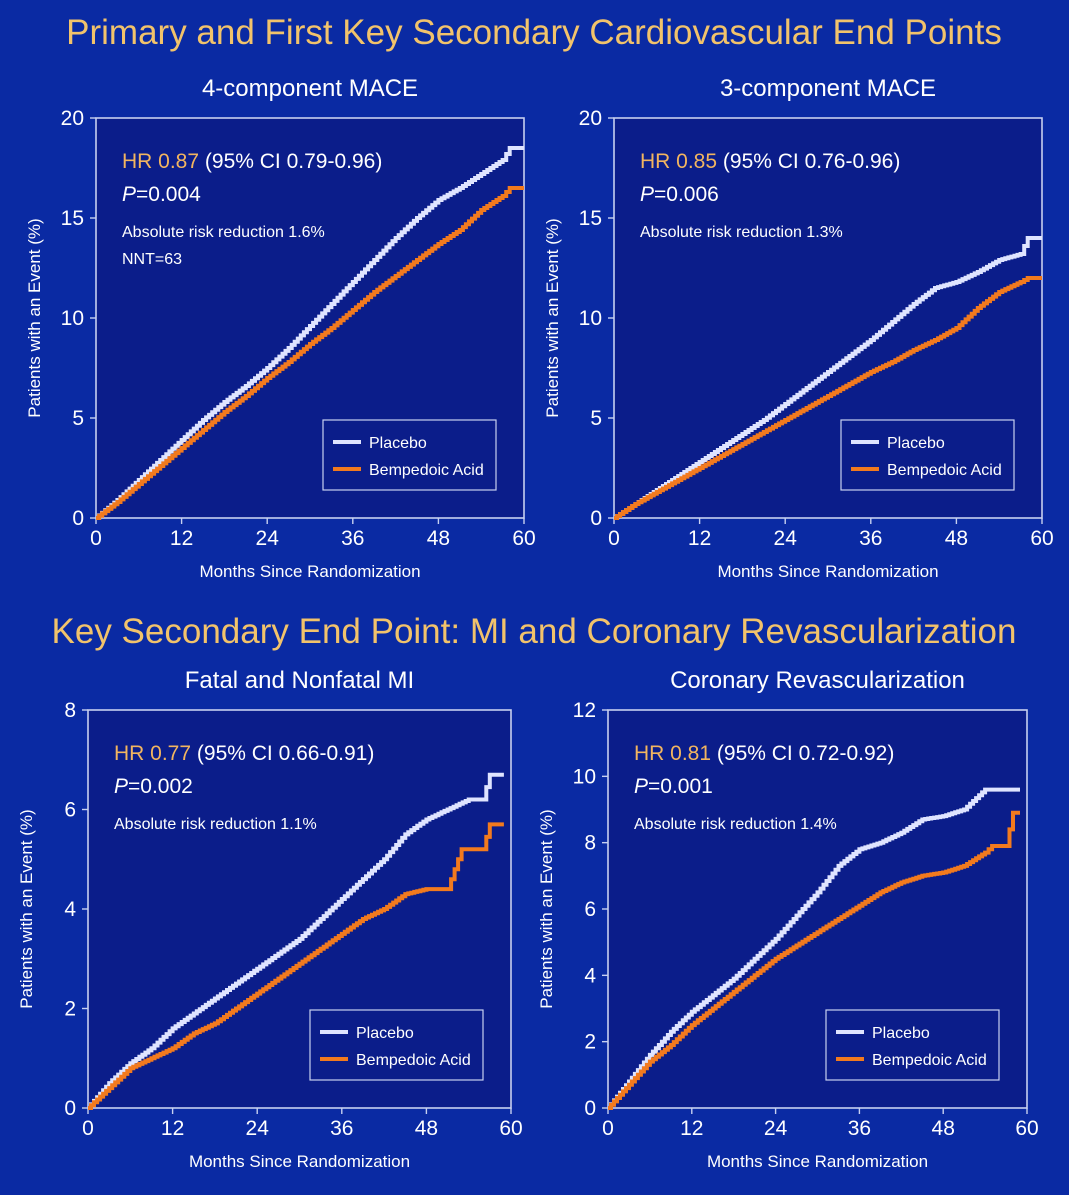  What do you see at coordinates (153, 786) in the screenshot?
I see `p-value: P=0.002` at bounding box center [153, 786].